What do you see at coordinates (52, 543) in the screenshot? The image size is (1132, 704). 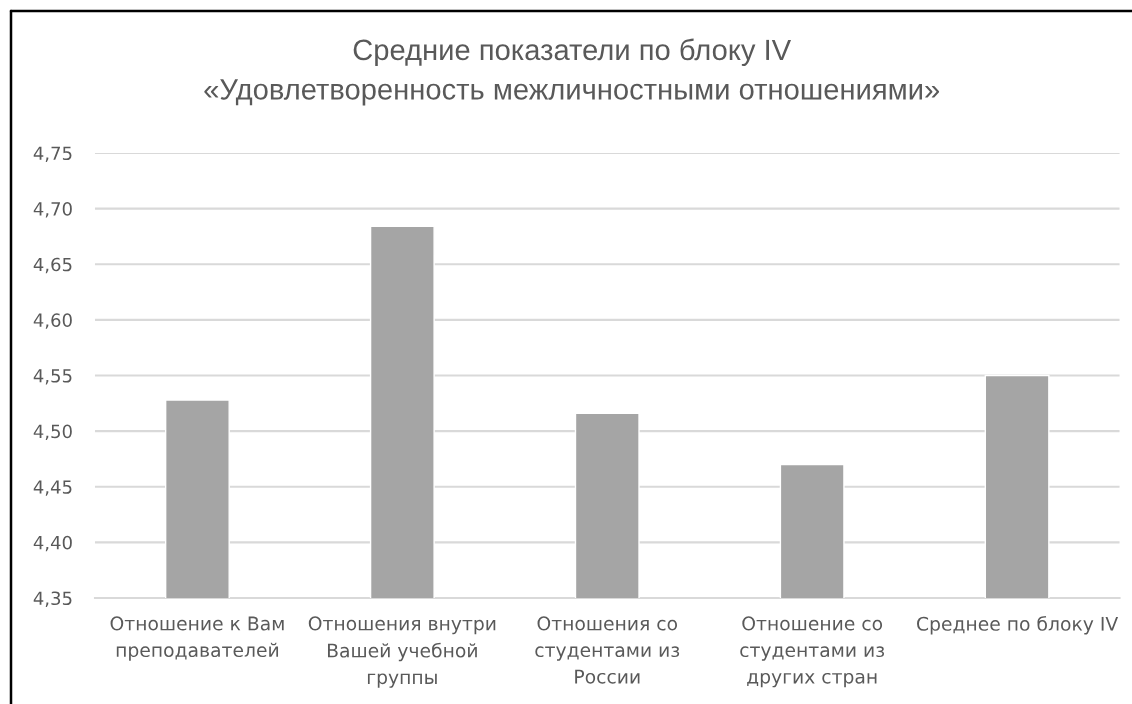 I see `y-tick-label: 4,40` at bounding box center [52, 543].